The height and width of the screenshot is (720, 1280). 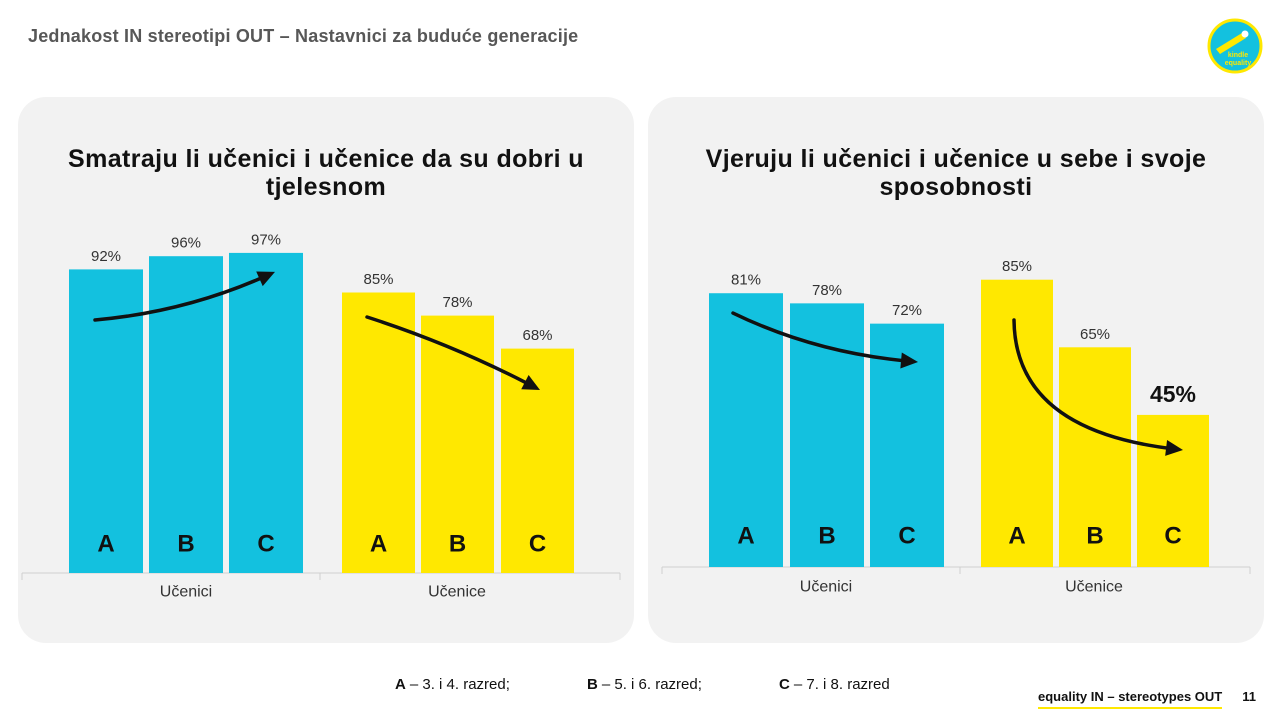 I want to click on legend-item-a: A – 3. i 4. razred;, so click(x=452, y=685).